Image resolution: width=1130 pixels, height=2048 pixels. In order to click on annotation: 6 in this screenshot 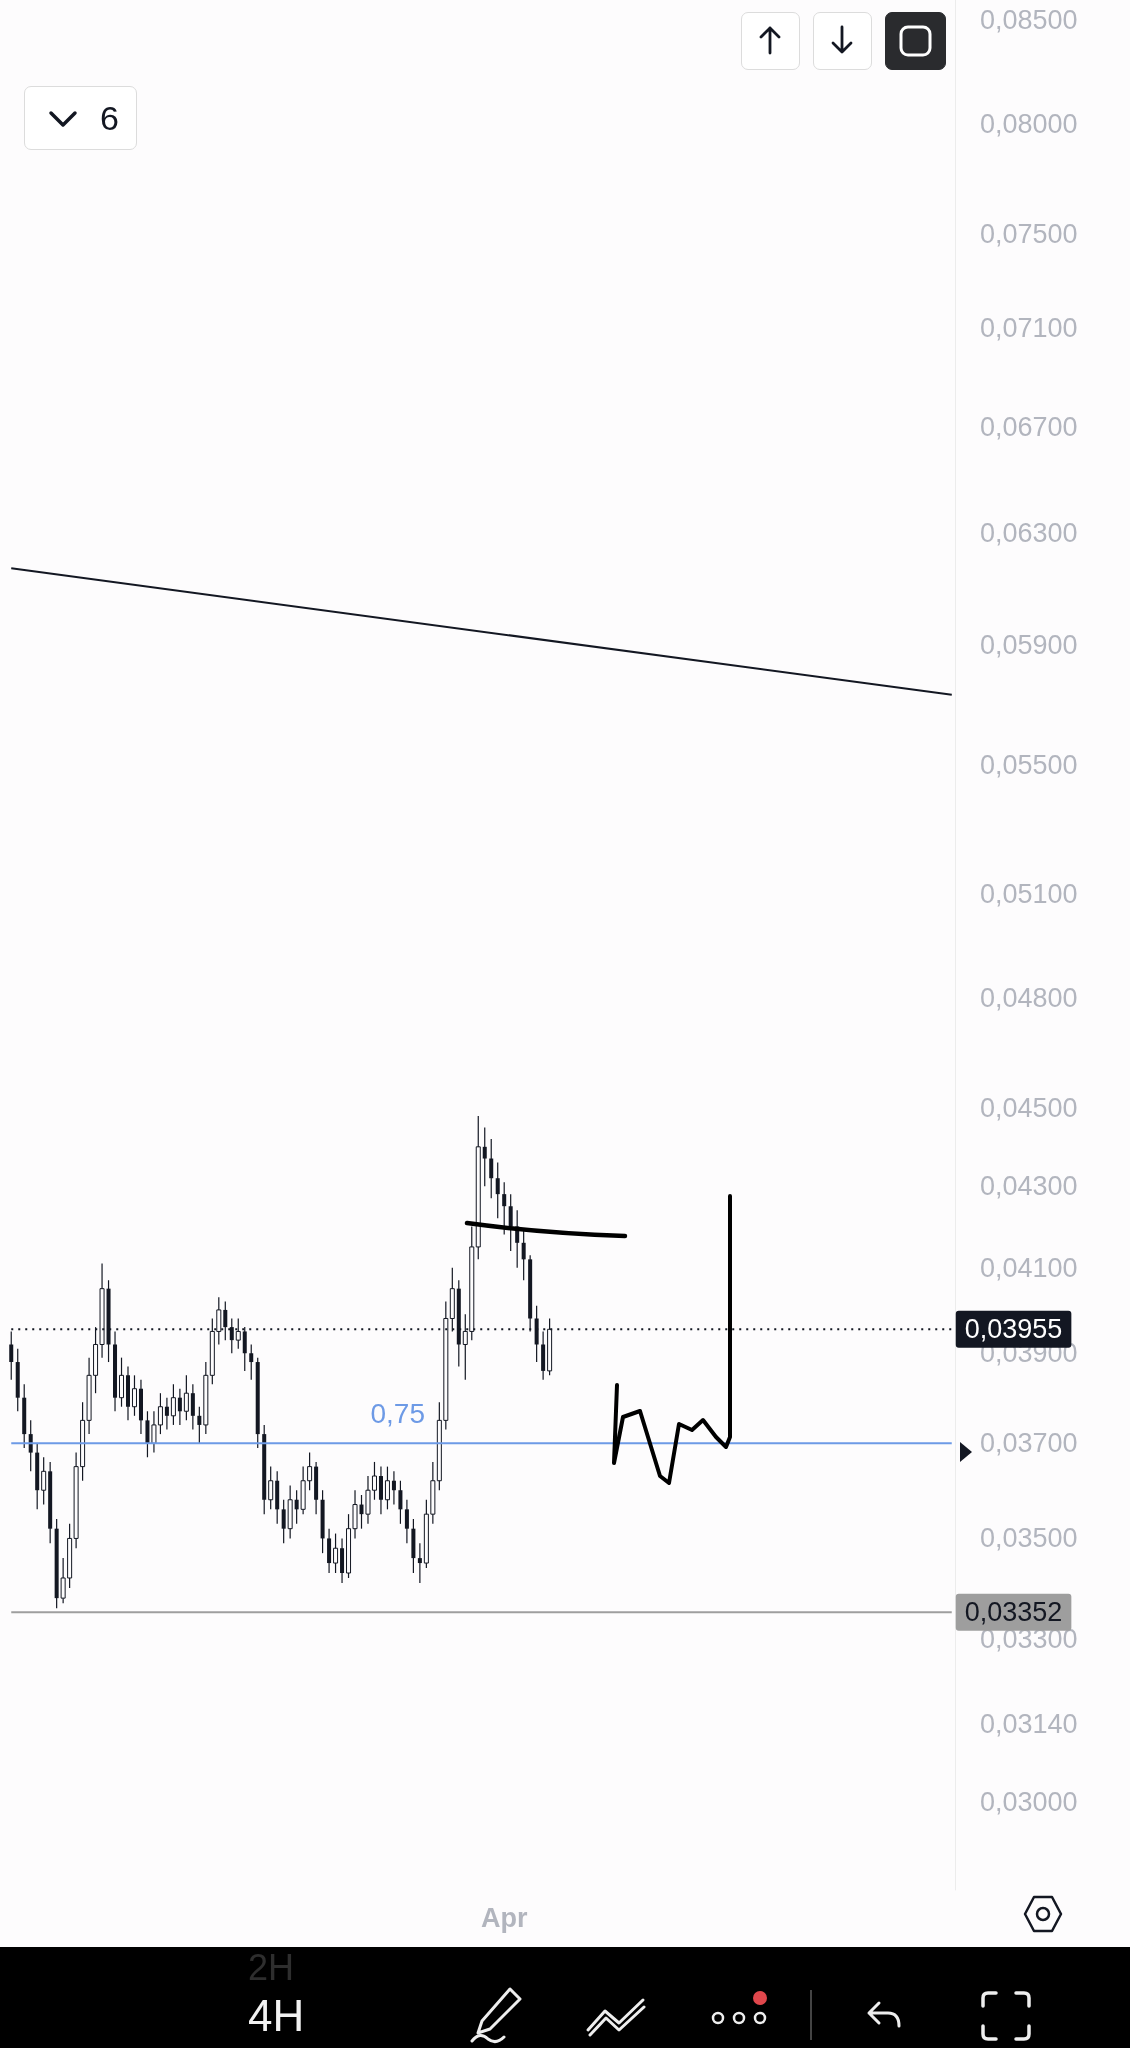, I will do `click(109, 118)`.